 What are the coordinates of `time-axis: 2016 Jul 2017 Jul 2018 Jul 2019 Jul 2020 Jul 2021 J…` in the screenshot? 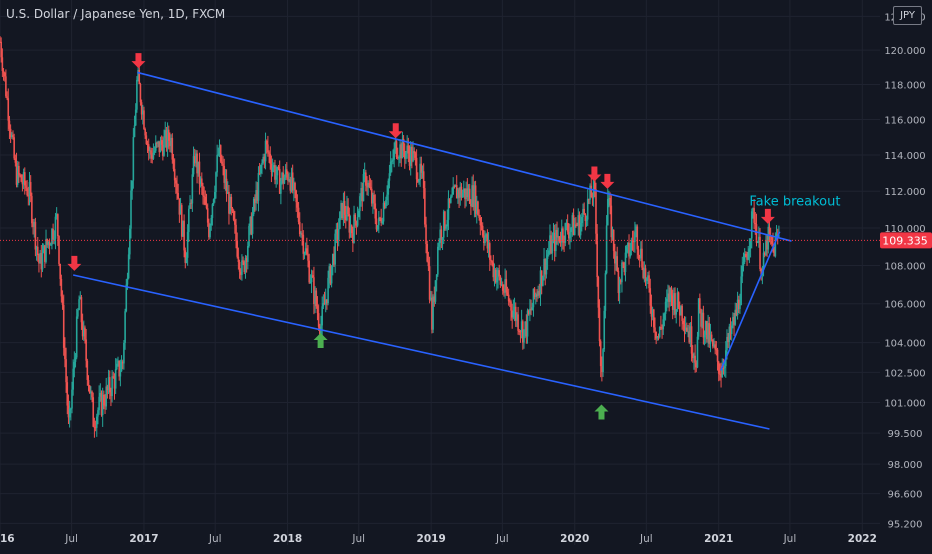 It's located at (438, 539).